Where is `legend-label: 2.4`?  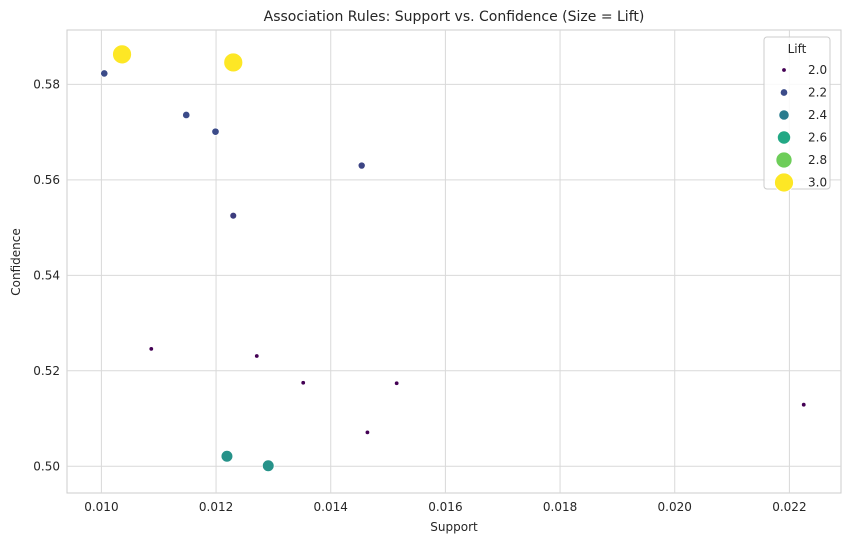
legend-label: 2.4 is located at coordinates (817, 115).